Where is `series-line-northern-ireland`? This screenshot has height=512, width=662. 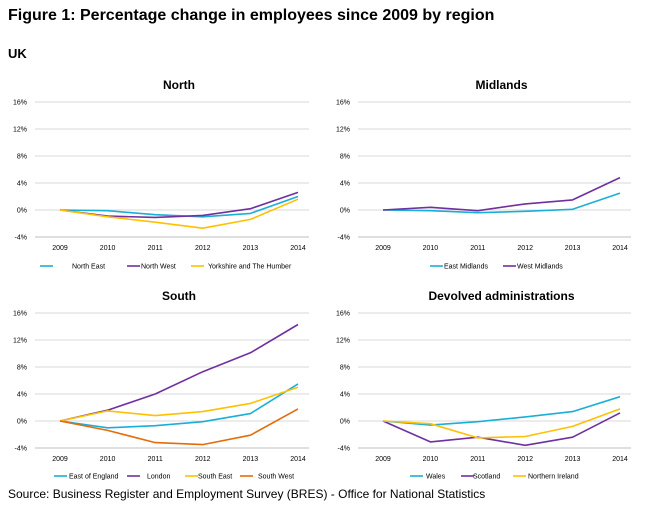 series-line-northern-ireland is located at coordinates (501, 423).